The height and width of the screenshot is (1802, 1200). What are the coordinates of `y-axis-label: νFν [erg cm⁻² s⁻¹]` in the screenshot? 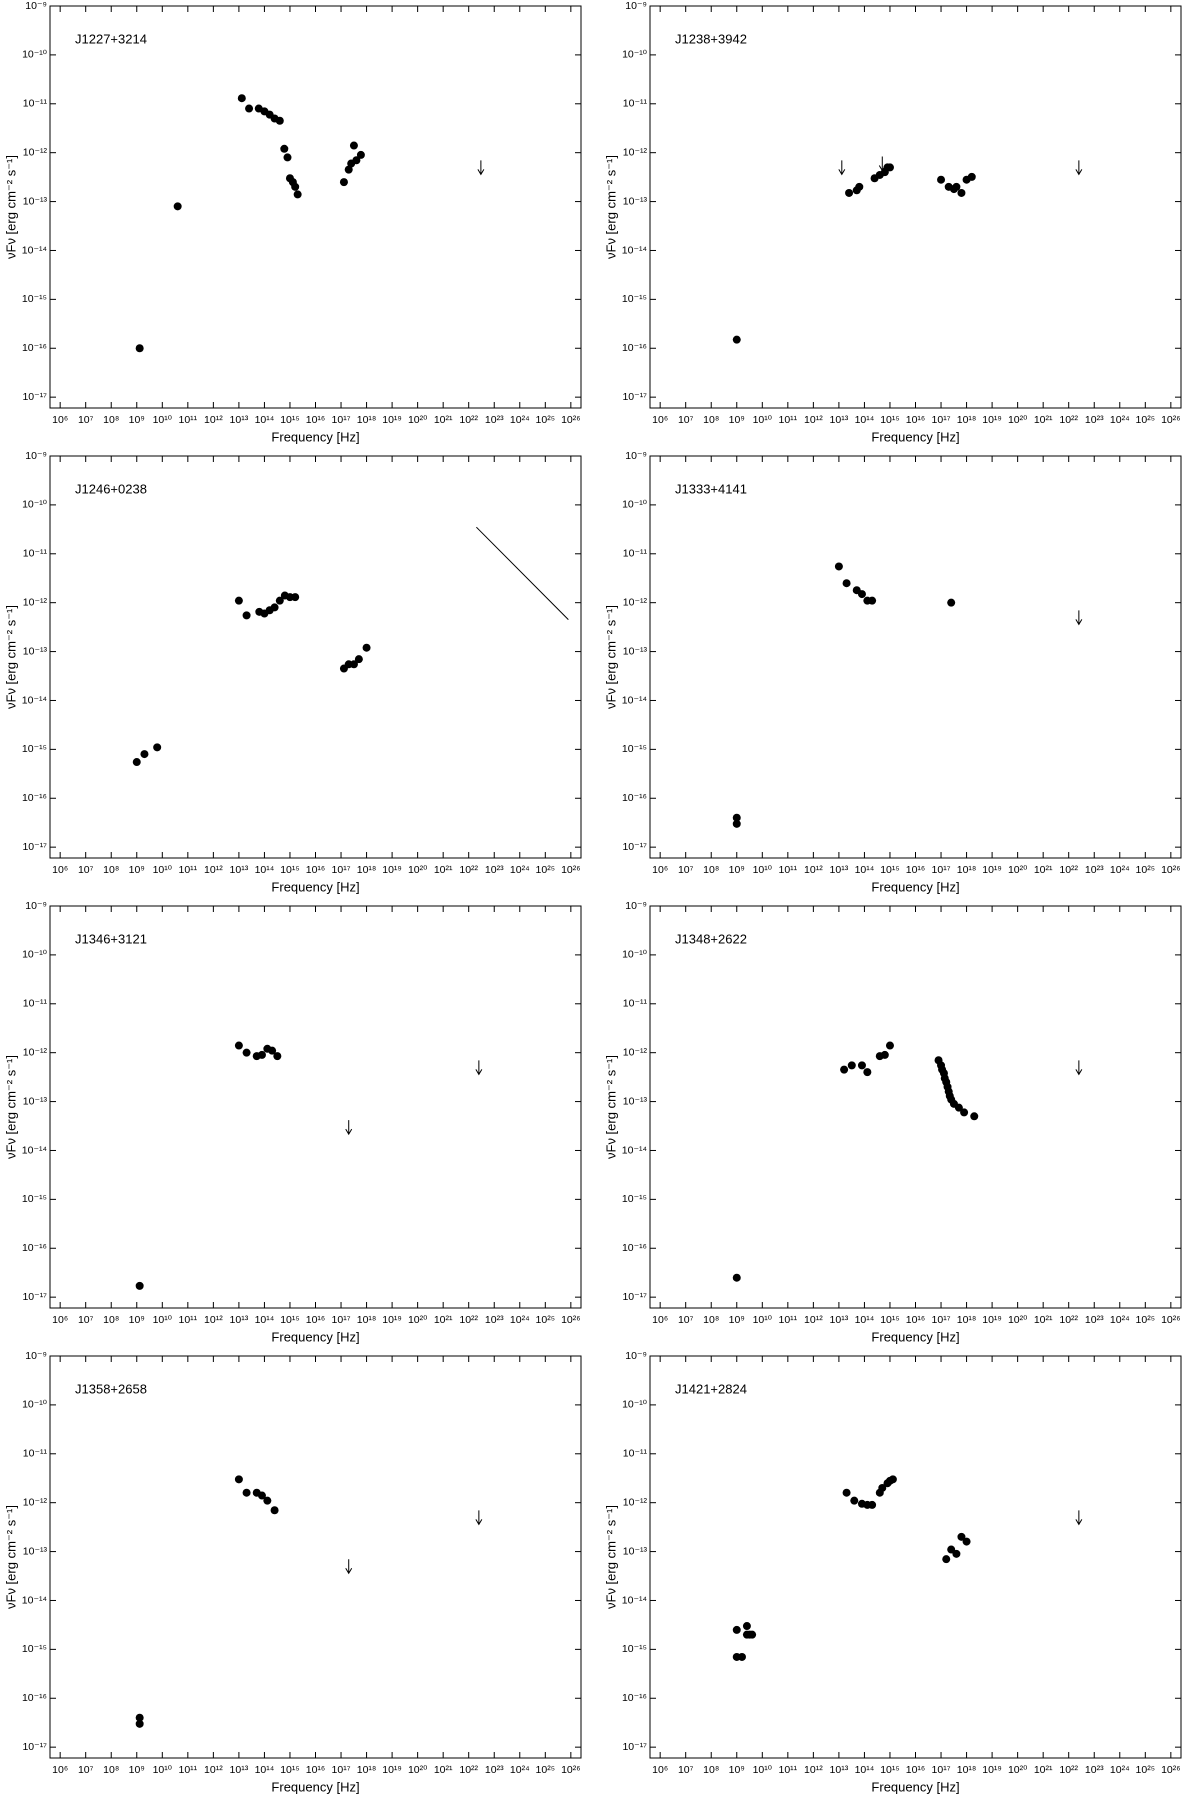 It's located at (10, 657).